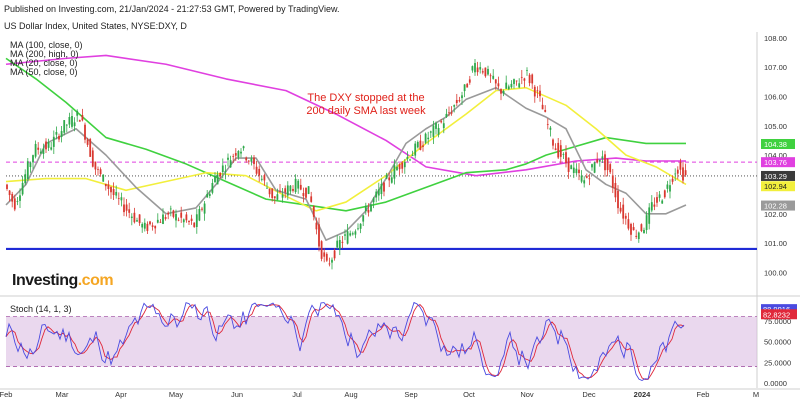 The height and width of the screenshot is (400, 800). I want to click on stoch-y-tick: 75.0000, so click(777, 321).